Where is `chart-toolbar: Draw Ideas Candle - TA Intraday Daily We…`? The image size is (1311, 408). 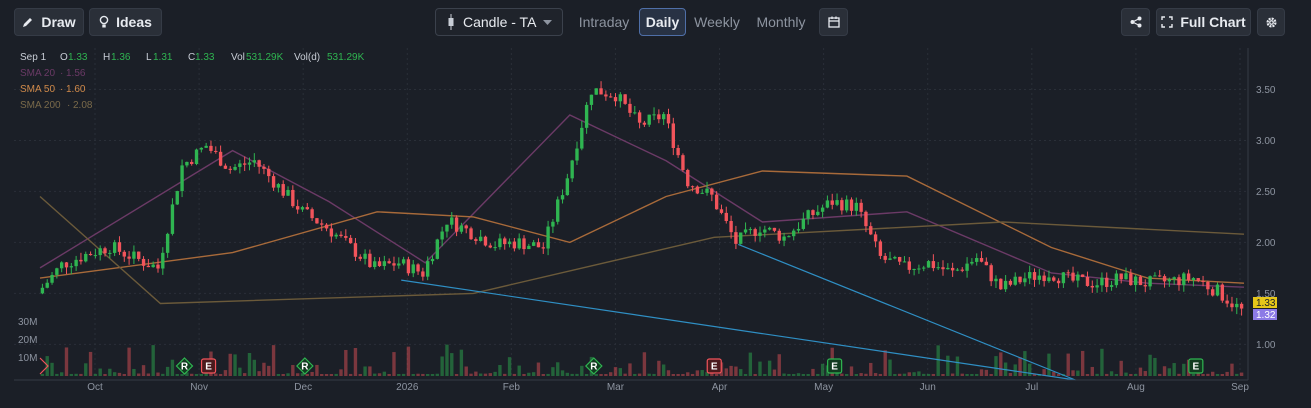 chart-toolbar: Draw Ideas Candle - TA Intraday Daily We… is located at coordinates (655, 22).